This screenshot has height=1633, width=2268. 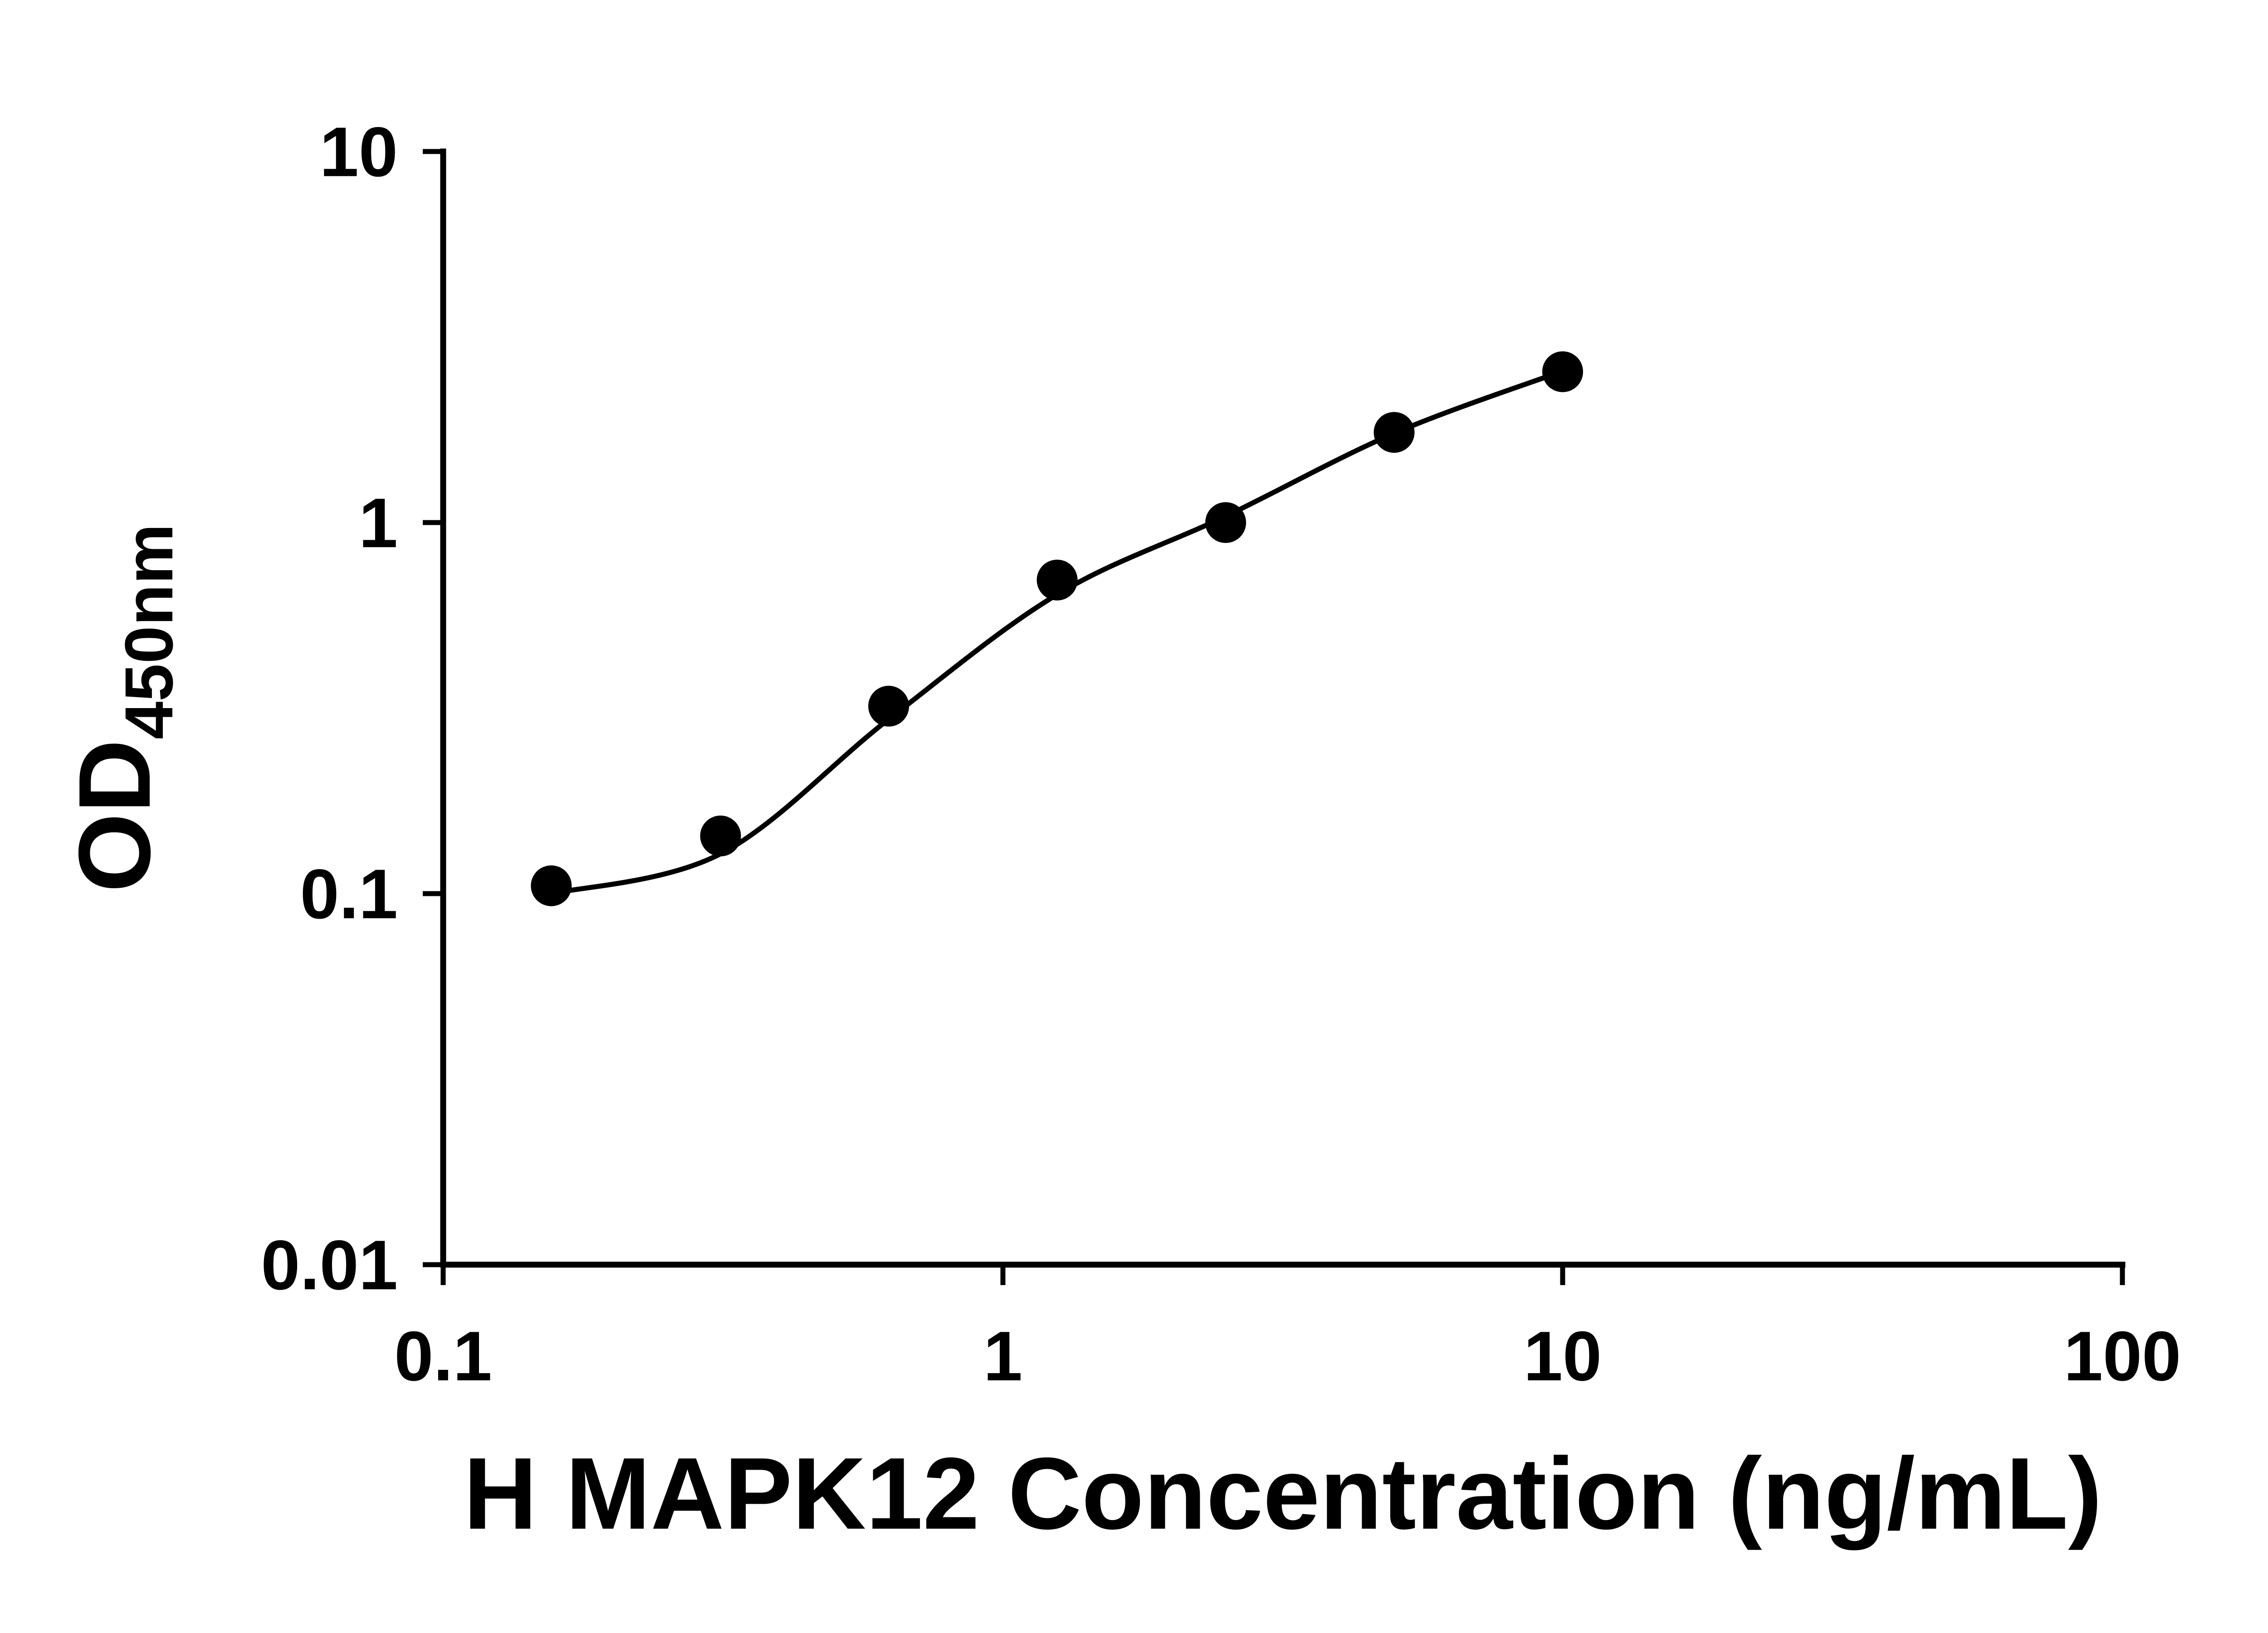 I want to click on x-tick-label: 1, so click(x=1003, y=1356).